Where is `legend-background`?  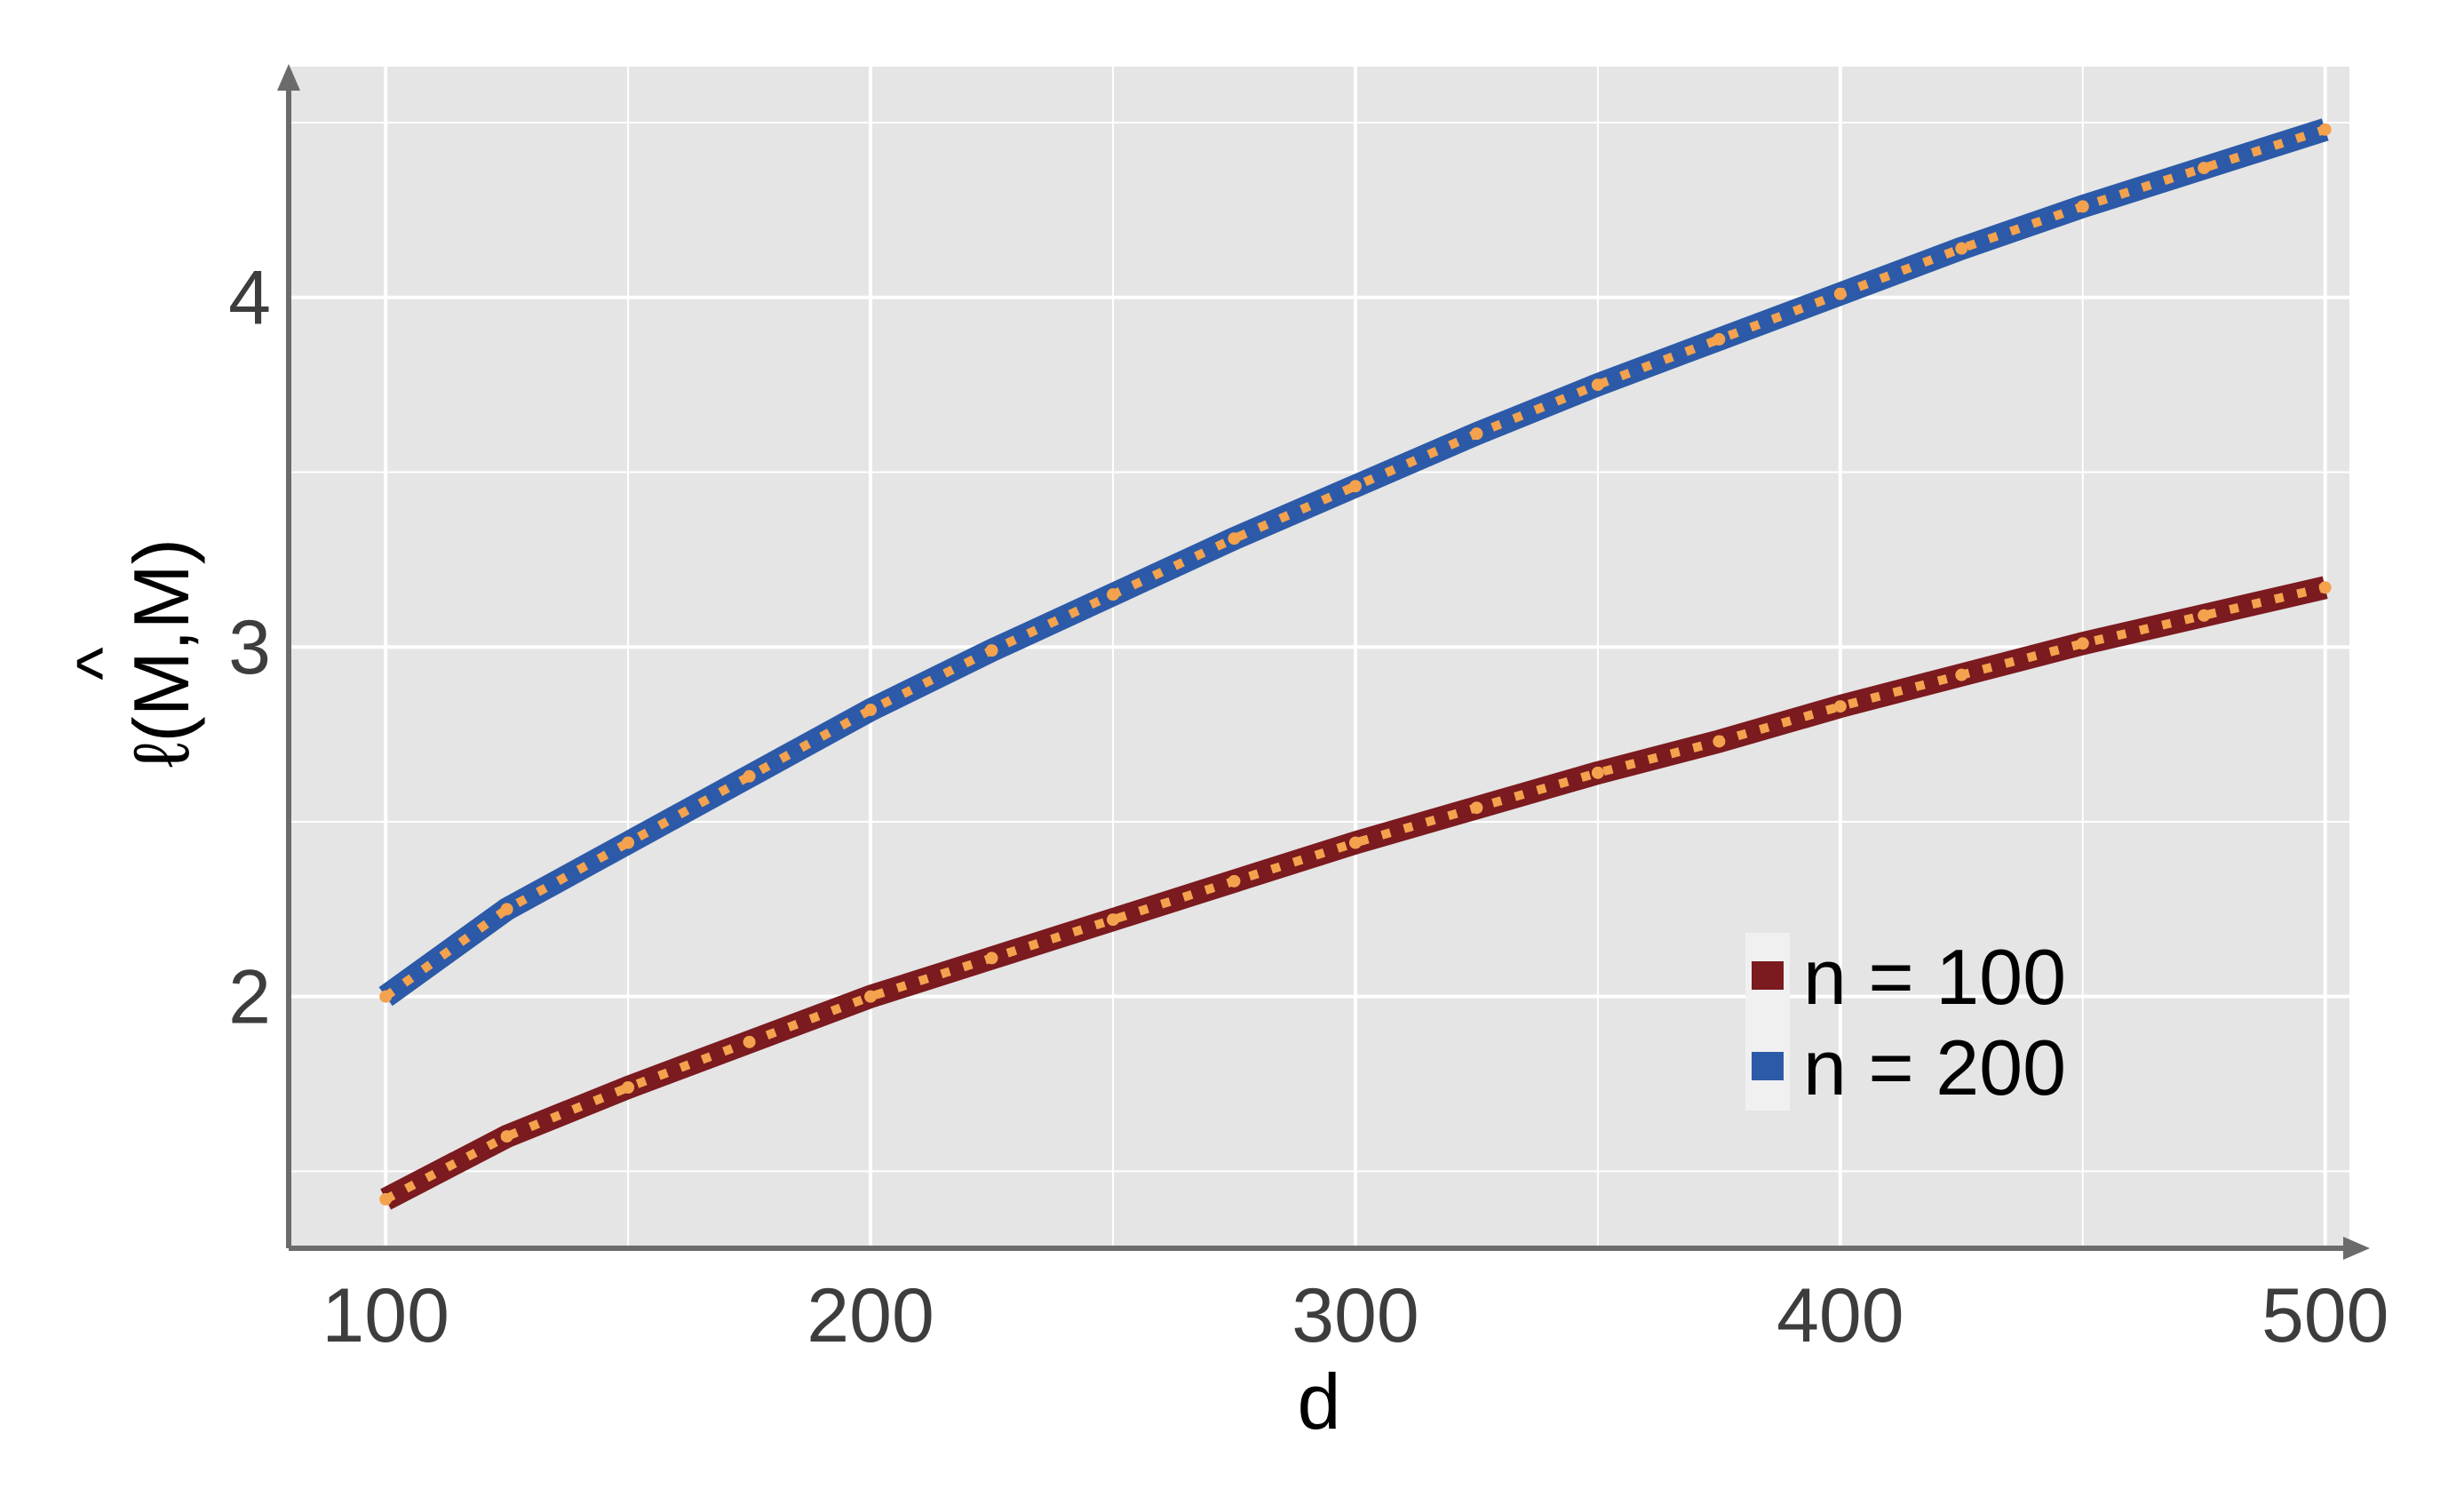 legend-background is located at coordinates (1767, 1022).